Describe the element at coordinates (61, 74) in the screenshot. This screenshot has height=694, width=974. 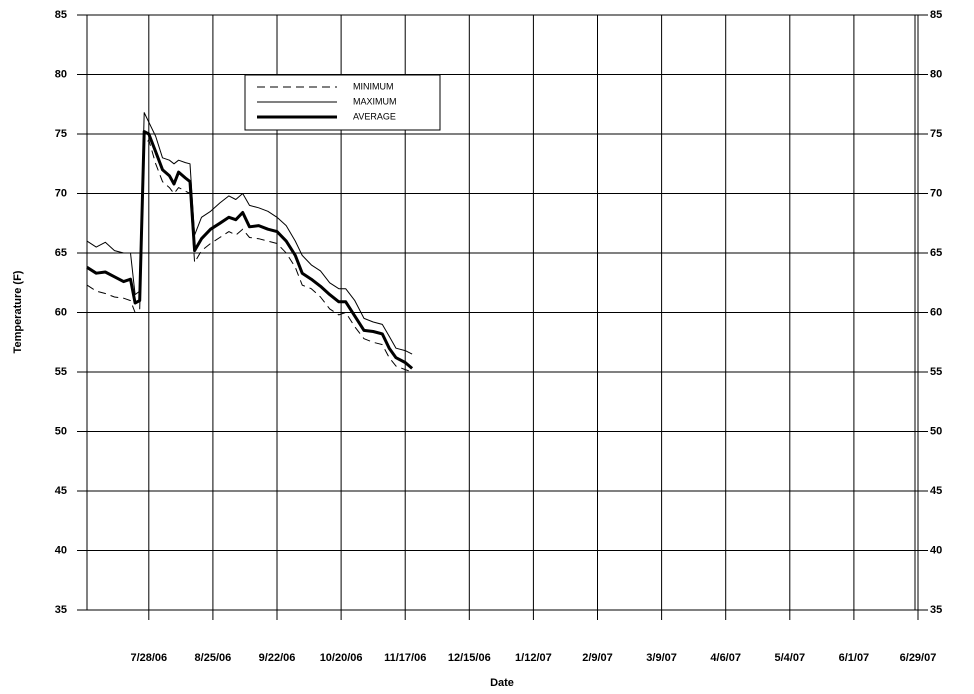
I see `y-tick-label: 80` at that location.